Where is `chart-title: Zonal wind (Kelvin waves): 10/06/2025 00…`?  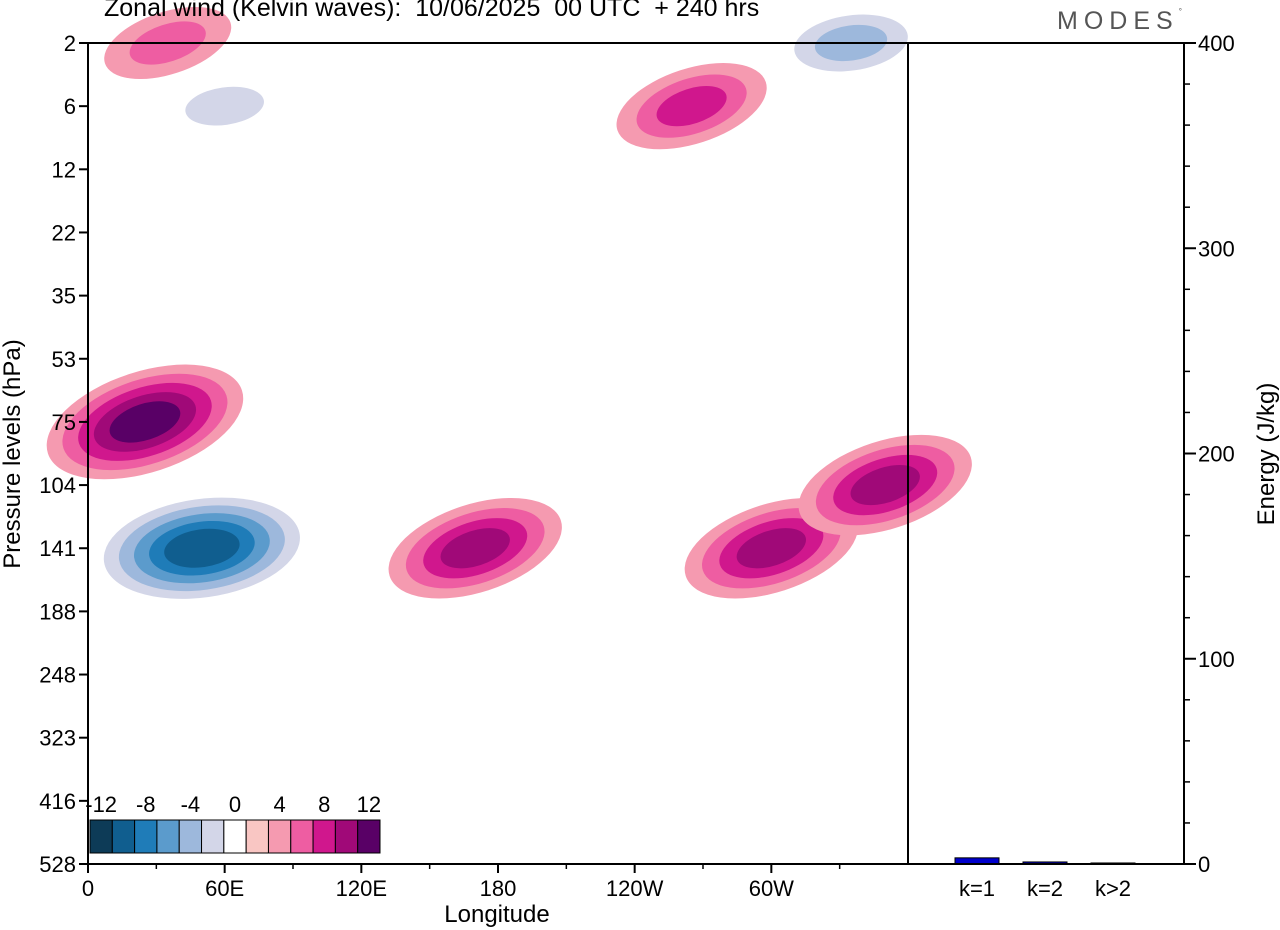 chart-title: Zonal wind (Kelvin waves): 10/06/2025 00… is located at coordinates (432, 11).